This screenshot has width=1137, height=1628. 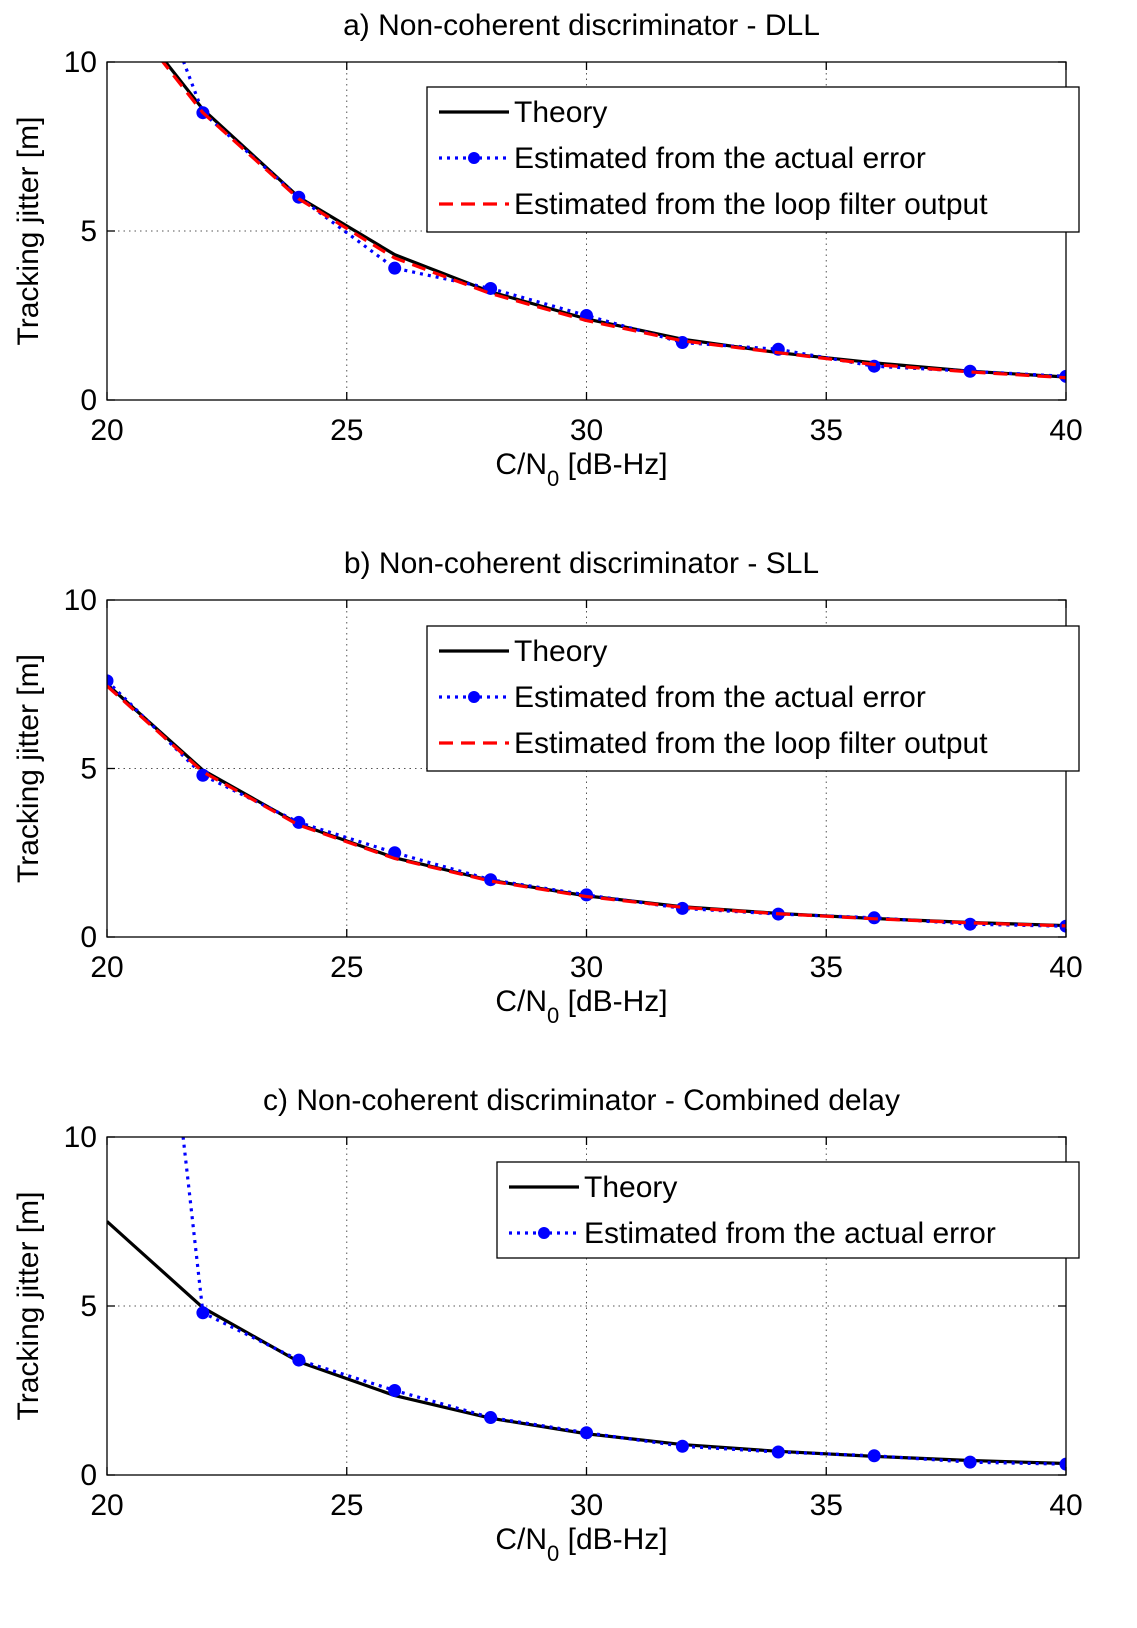 What do you see at coordinates (581, 563) in the screenshot?
I see `chart-title: b) Non-coherent discriminator - SLL` at bounding box center [581, 563].